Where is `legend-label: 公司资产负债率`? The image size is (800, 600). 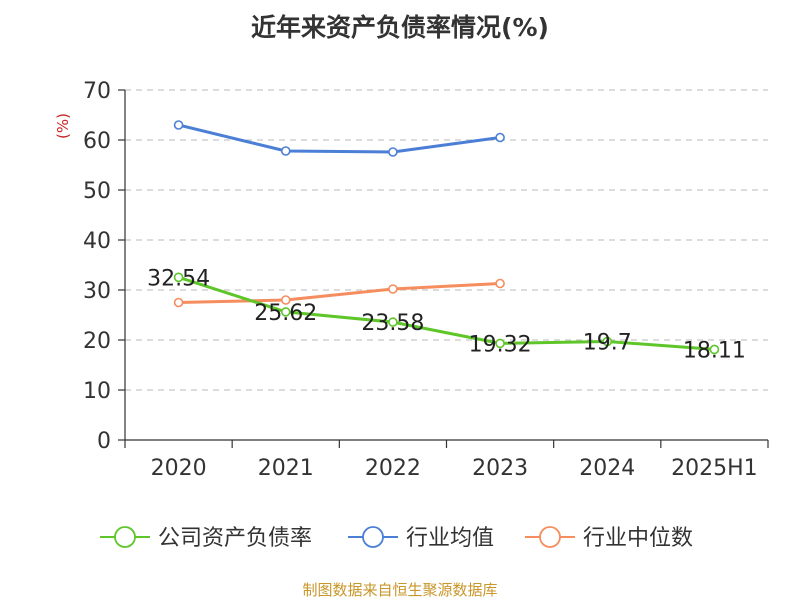 legend-label: 公司资产负债率 is located at coordinates (235, 538).